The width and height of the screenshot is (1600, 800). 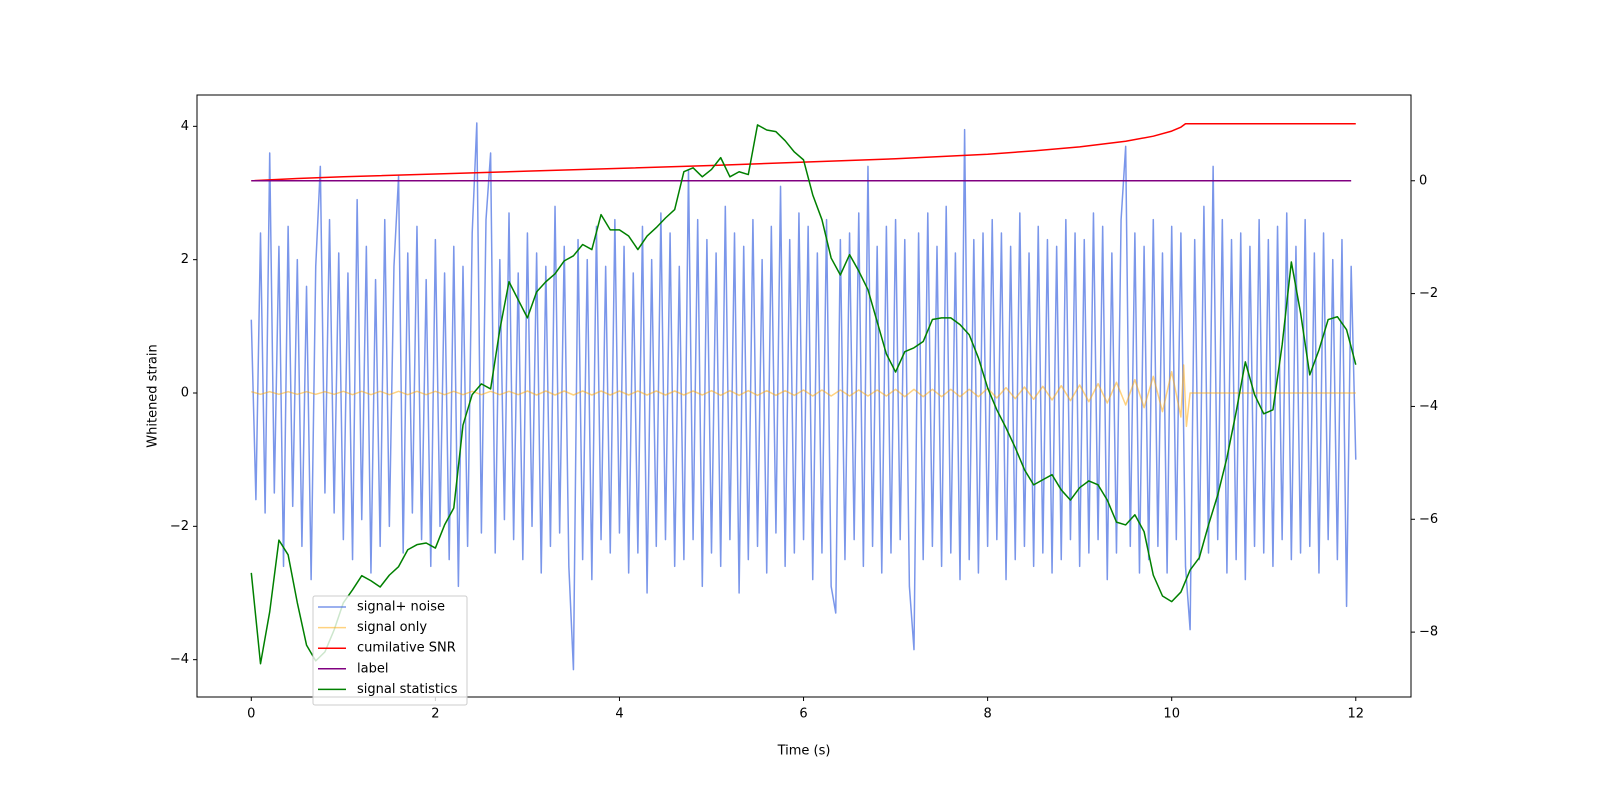 I want to click on legend-label: cumilative SNR, so click(x=406, y=648).